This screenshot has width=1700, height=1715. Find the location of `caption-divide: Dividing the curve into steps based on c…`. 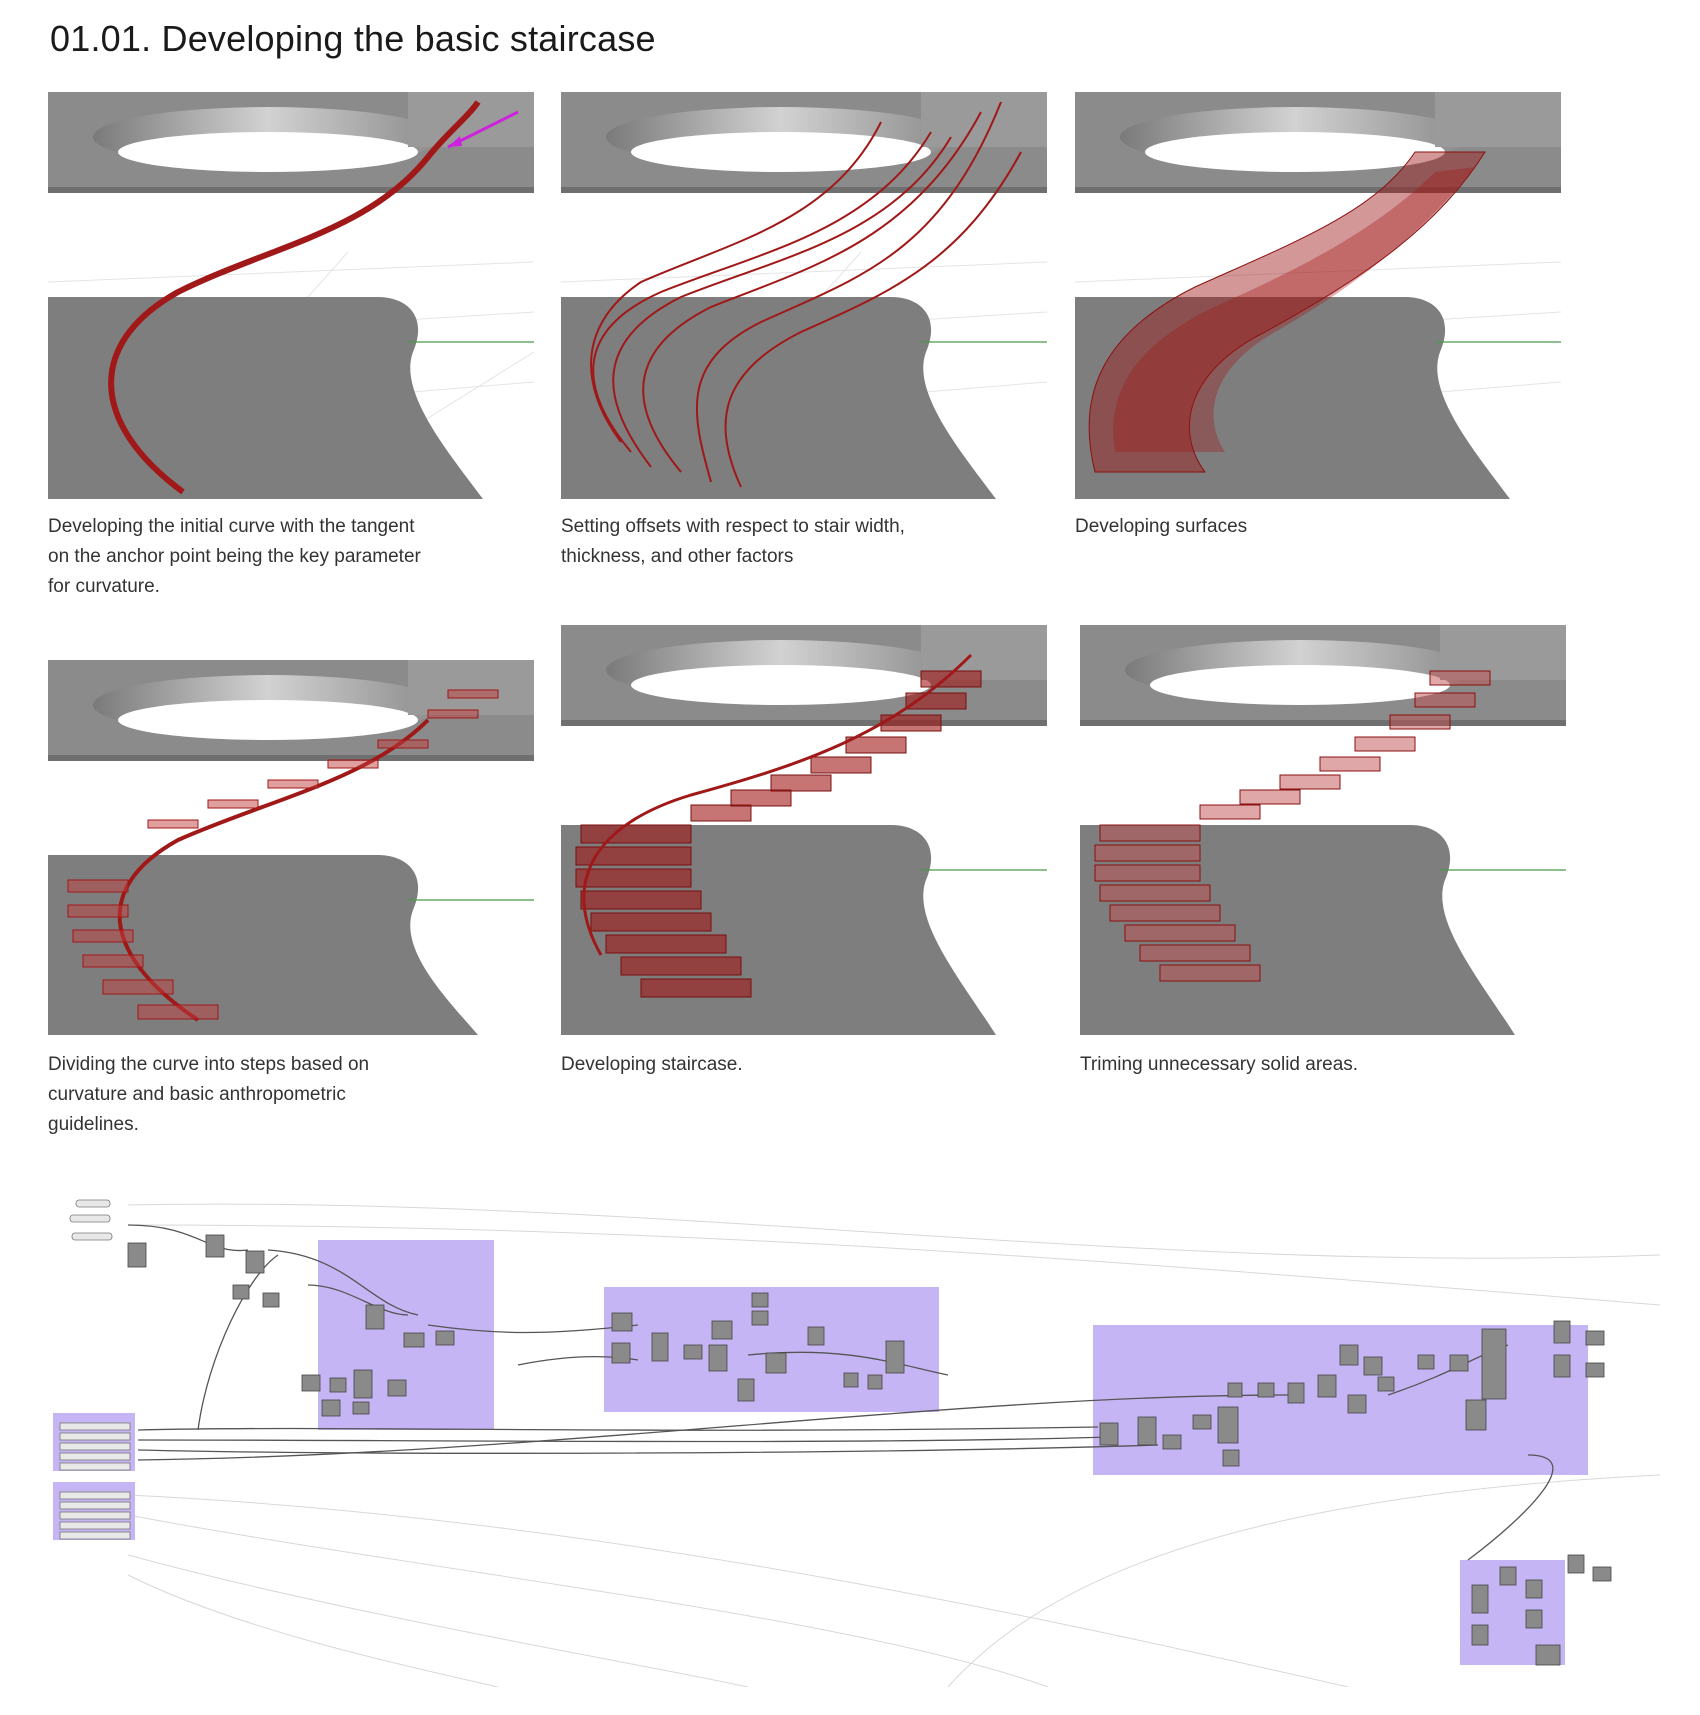

caption-divide: Dividing the curve into steps based on c… is located at coordinates (209, 1094).